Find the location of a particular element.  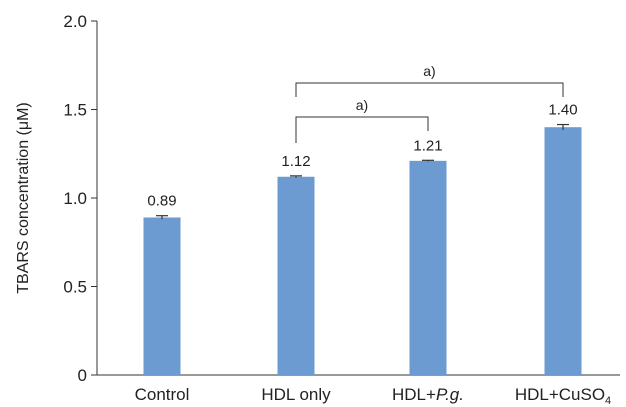

y-tick-label: 1.0 is located at coordinates (75, 198).